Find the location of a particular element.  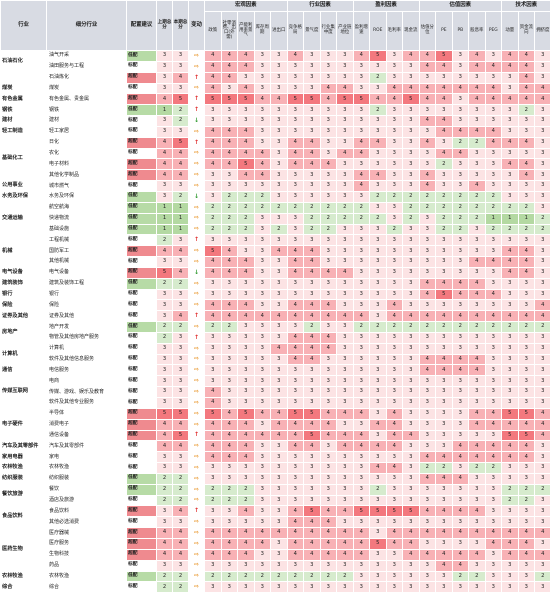

industry-cell: 房地产 is located at coordinates (24, 333).